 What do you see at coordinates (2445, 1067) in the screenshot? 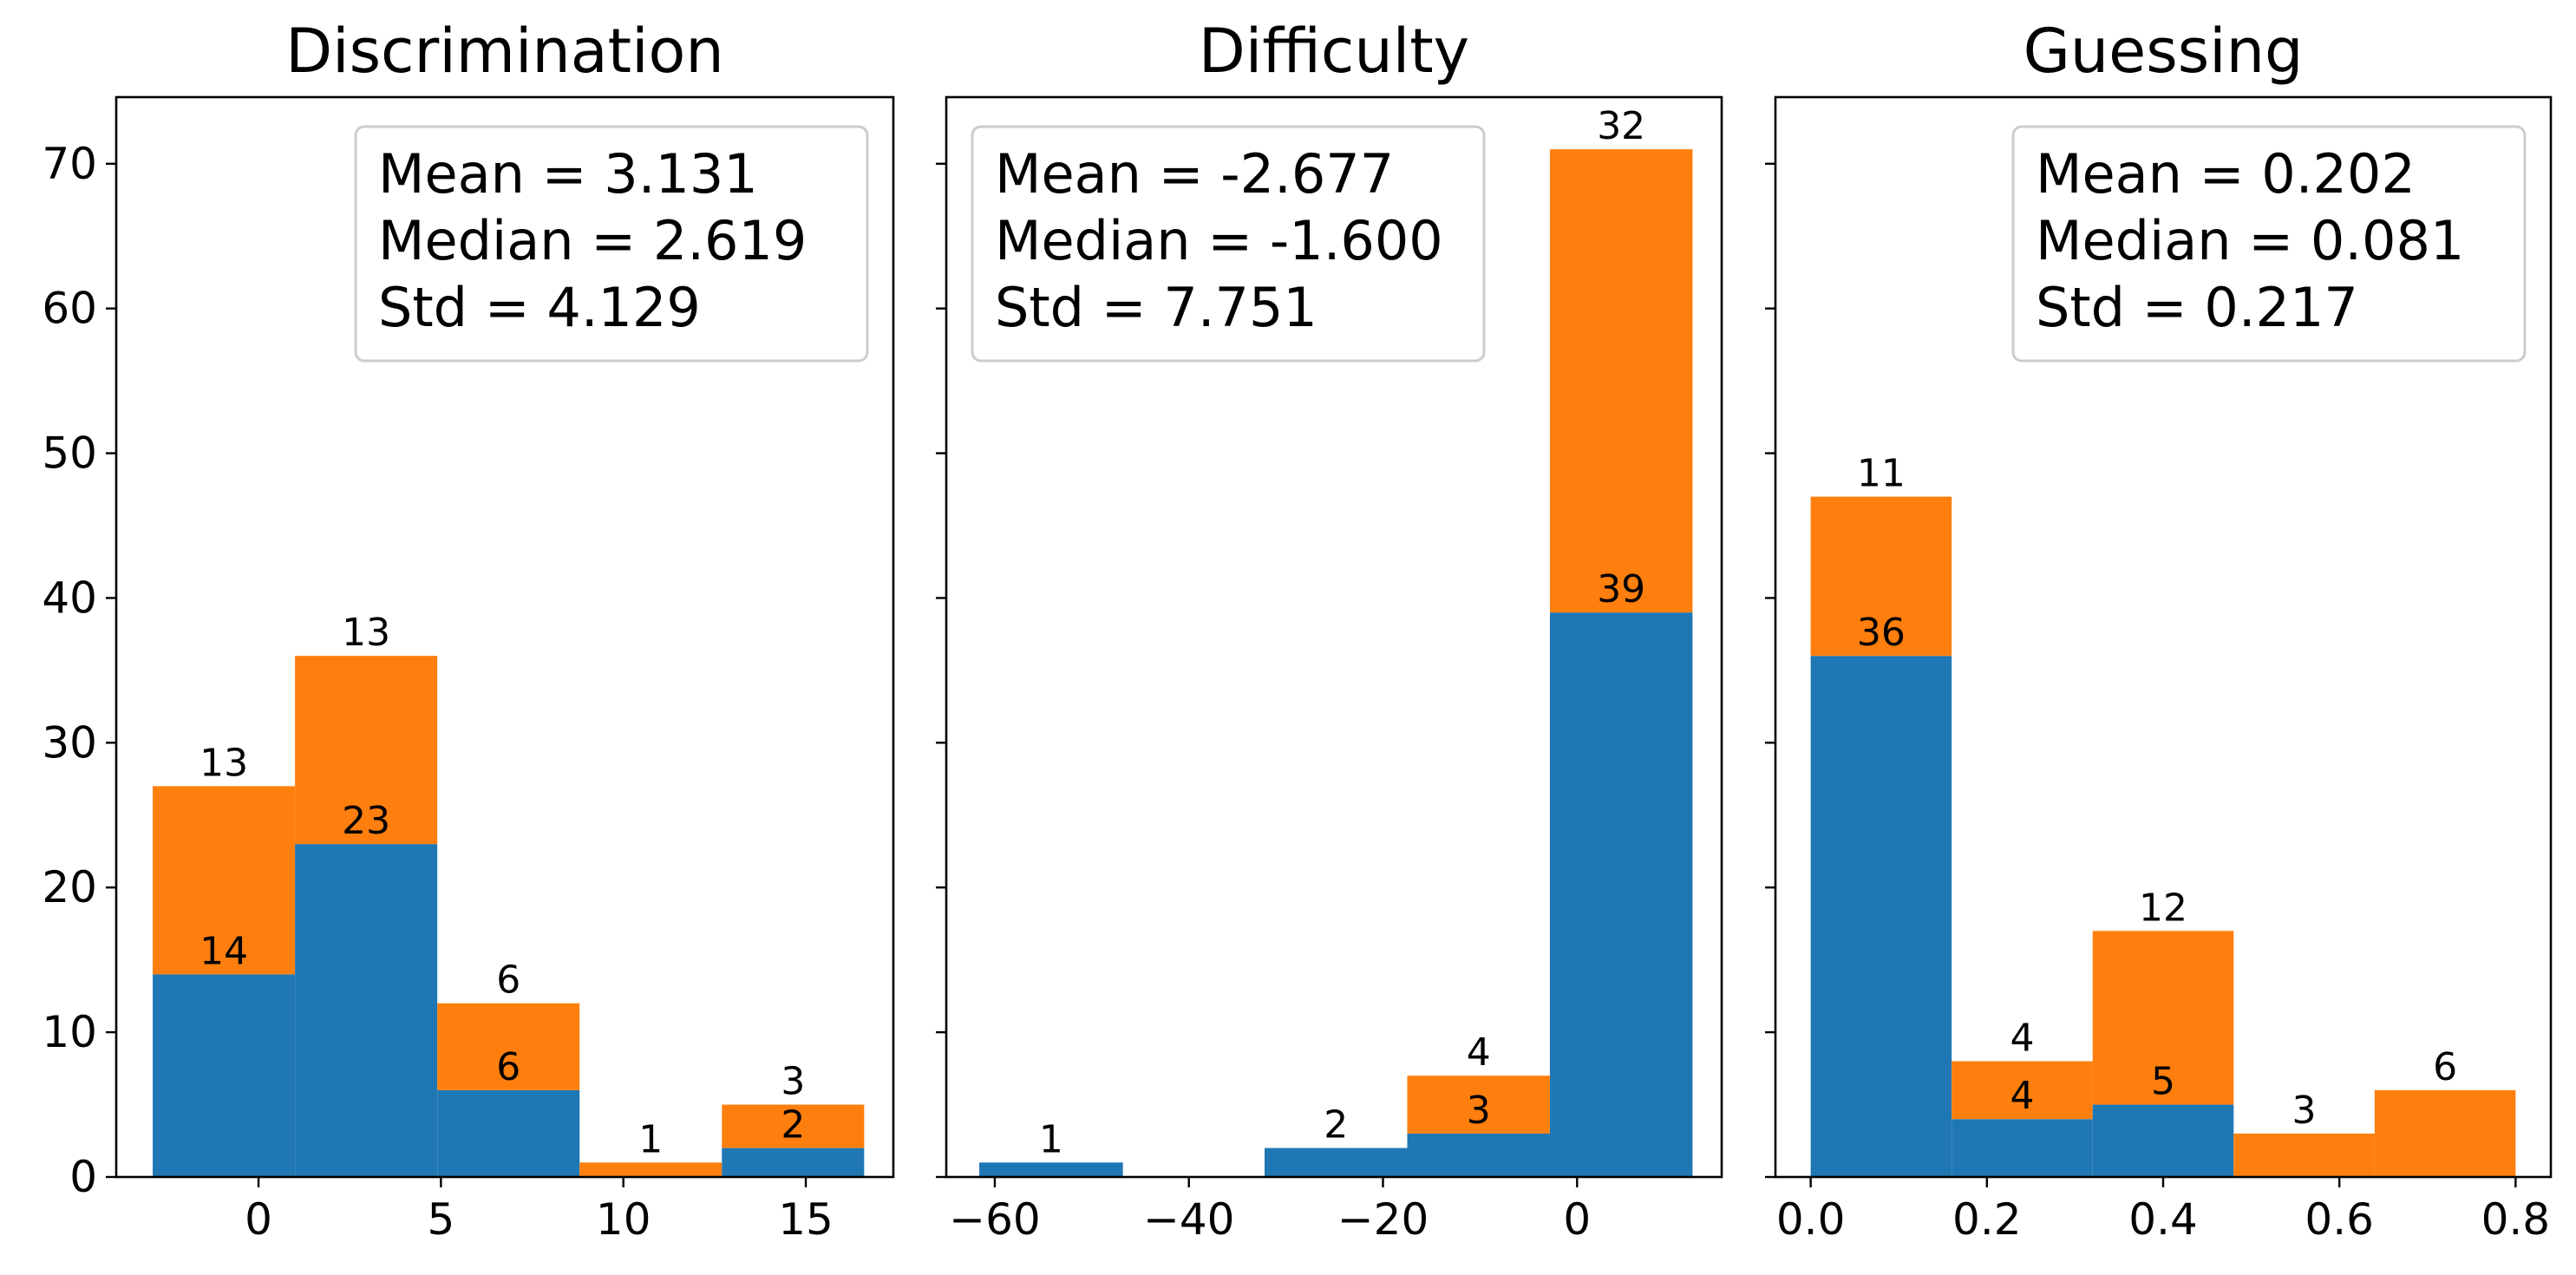
I see `bar-label-series1-bin4: 6` at bounding box center [2445, 1067].